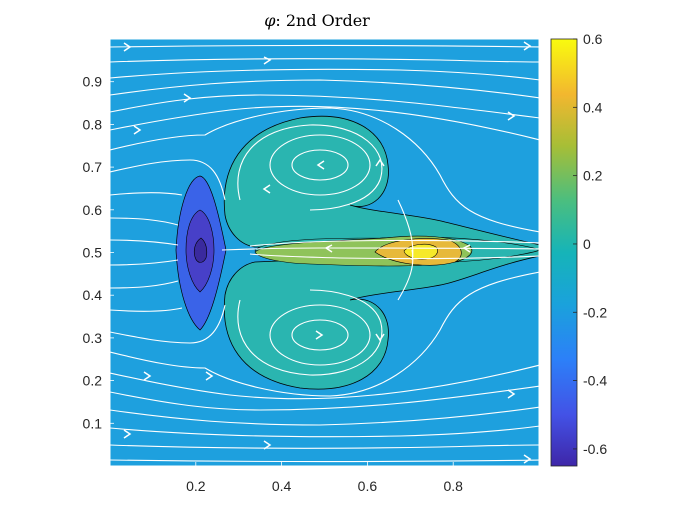  I want to click on colorbar-tick-label: -0.6, so click(595, 449).